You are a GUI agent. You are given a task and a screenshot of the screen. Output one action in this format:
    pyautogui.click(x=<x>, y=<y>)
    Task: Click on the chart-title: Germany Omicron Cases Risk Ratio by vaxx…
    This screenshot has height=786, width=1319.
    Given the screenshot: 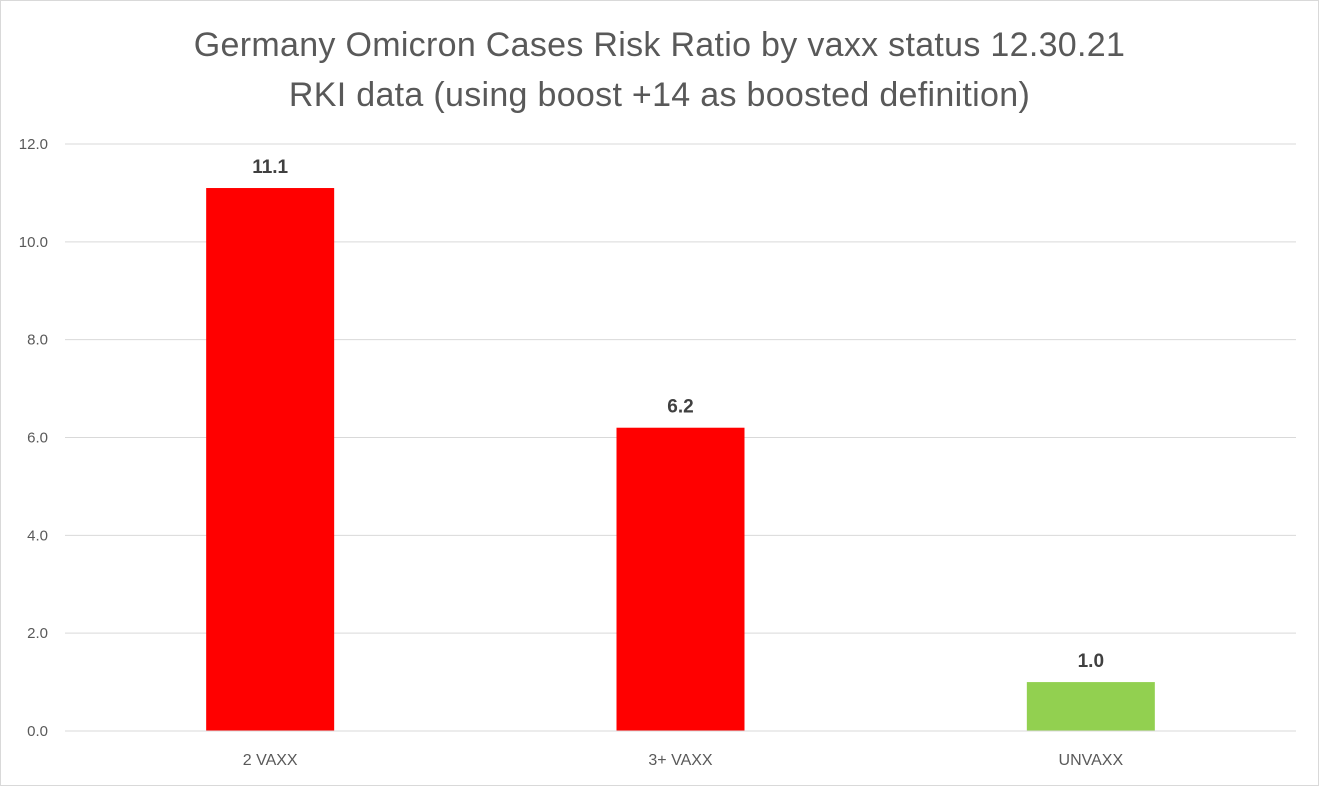 What is the action you would take?
    pyautogui.click(x=659, y=45)
    